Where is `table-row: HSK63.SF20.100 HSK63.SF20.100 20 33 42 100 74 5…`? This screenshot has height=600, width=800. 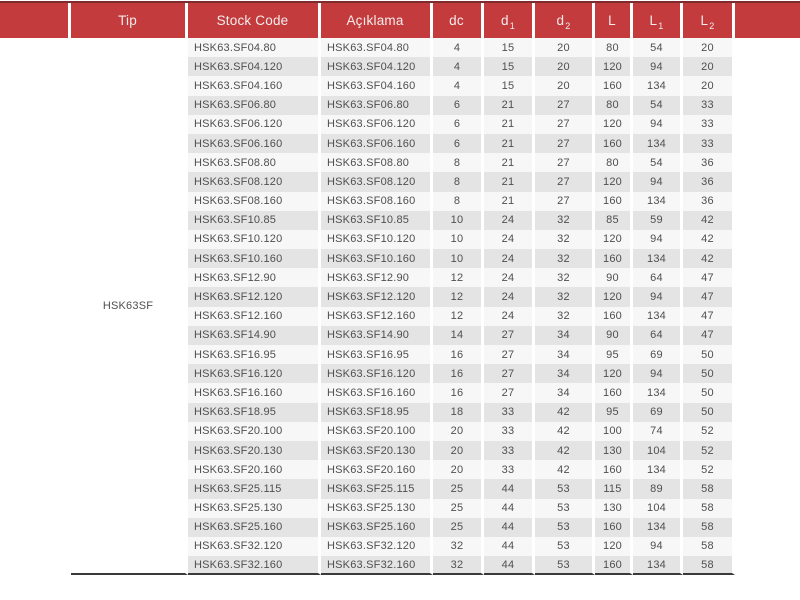 table-row: HSK63.SF20.100 HSK63.SF20.100 20 33 42 100 74 5… is located at coordinates (400, 431).